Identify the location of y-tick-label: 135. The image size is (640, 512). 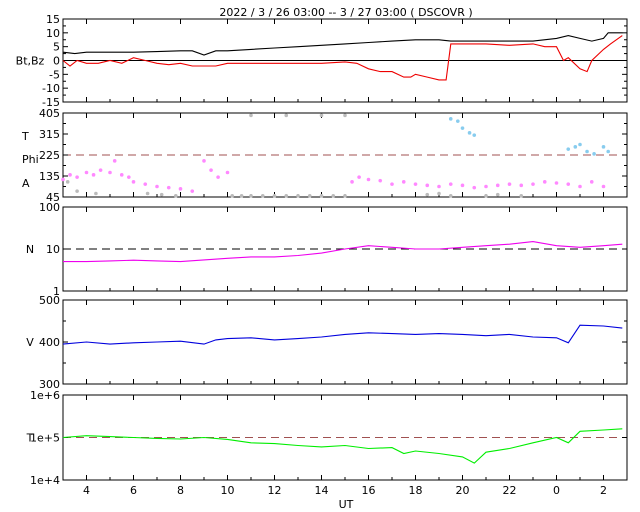
(49, 176).